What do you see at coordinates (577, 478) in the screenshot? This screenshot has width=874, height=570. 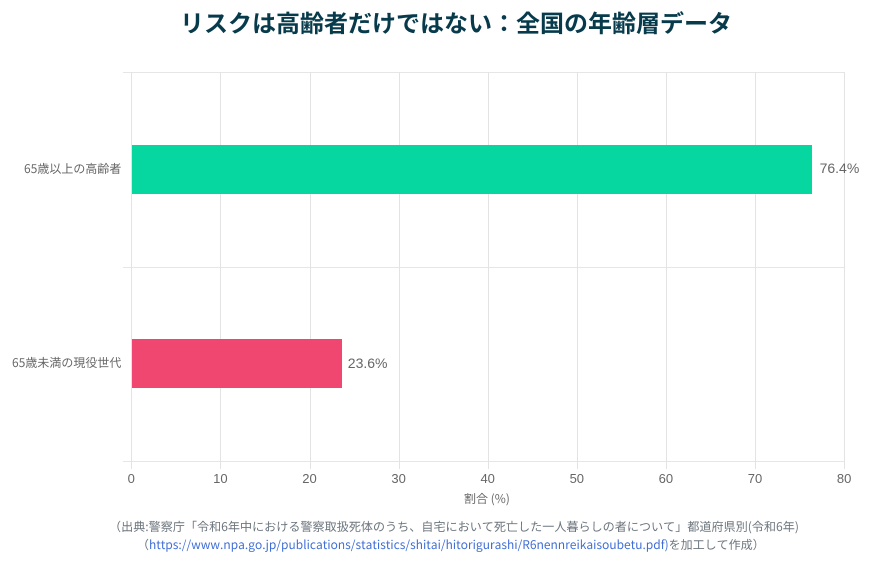 I see `svg-text: 50` at bounding box center [577, 478].